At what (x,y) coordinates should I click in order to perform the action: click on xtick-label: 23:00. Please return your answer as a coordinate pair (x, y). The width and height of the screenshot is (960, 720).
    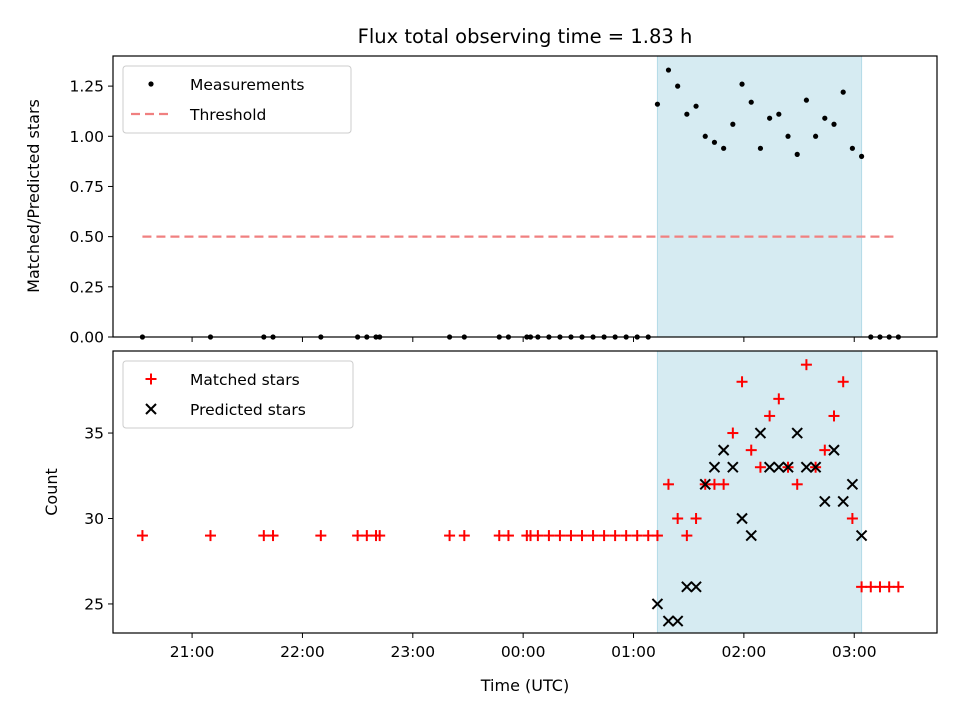
    Looking at the image, I should click on (412, 652).